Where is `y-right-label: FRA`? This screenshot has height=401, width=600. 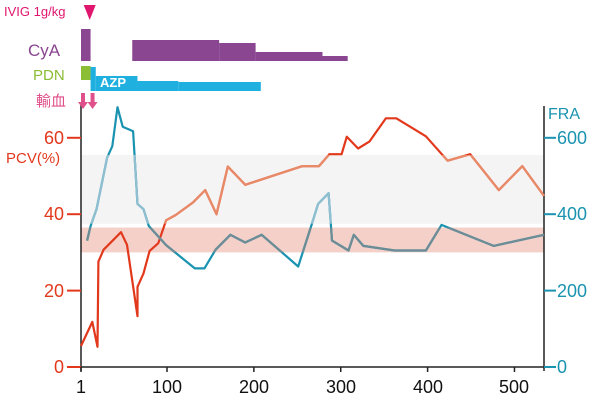 y-right-label: FRA is located at coordinates (564, 114).